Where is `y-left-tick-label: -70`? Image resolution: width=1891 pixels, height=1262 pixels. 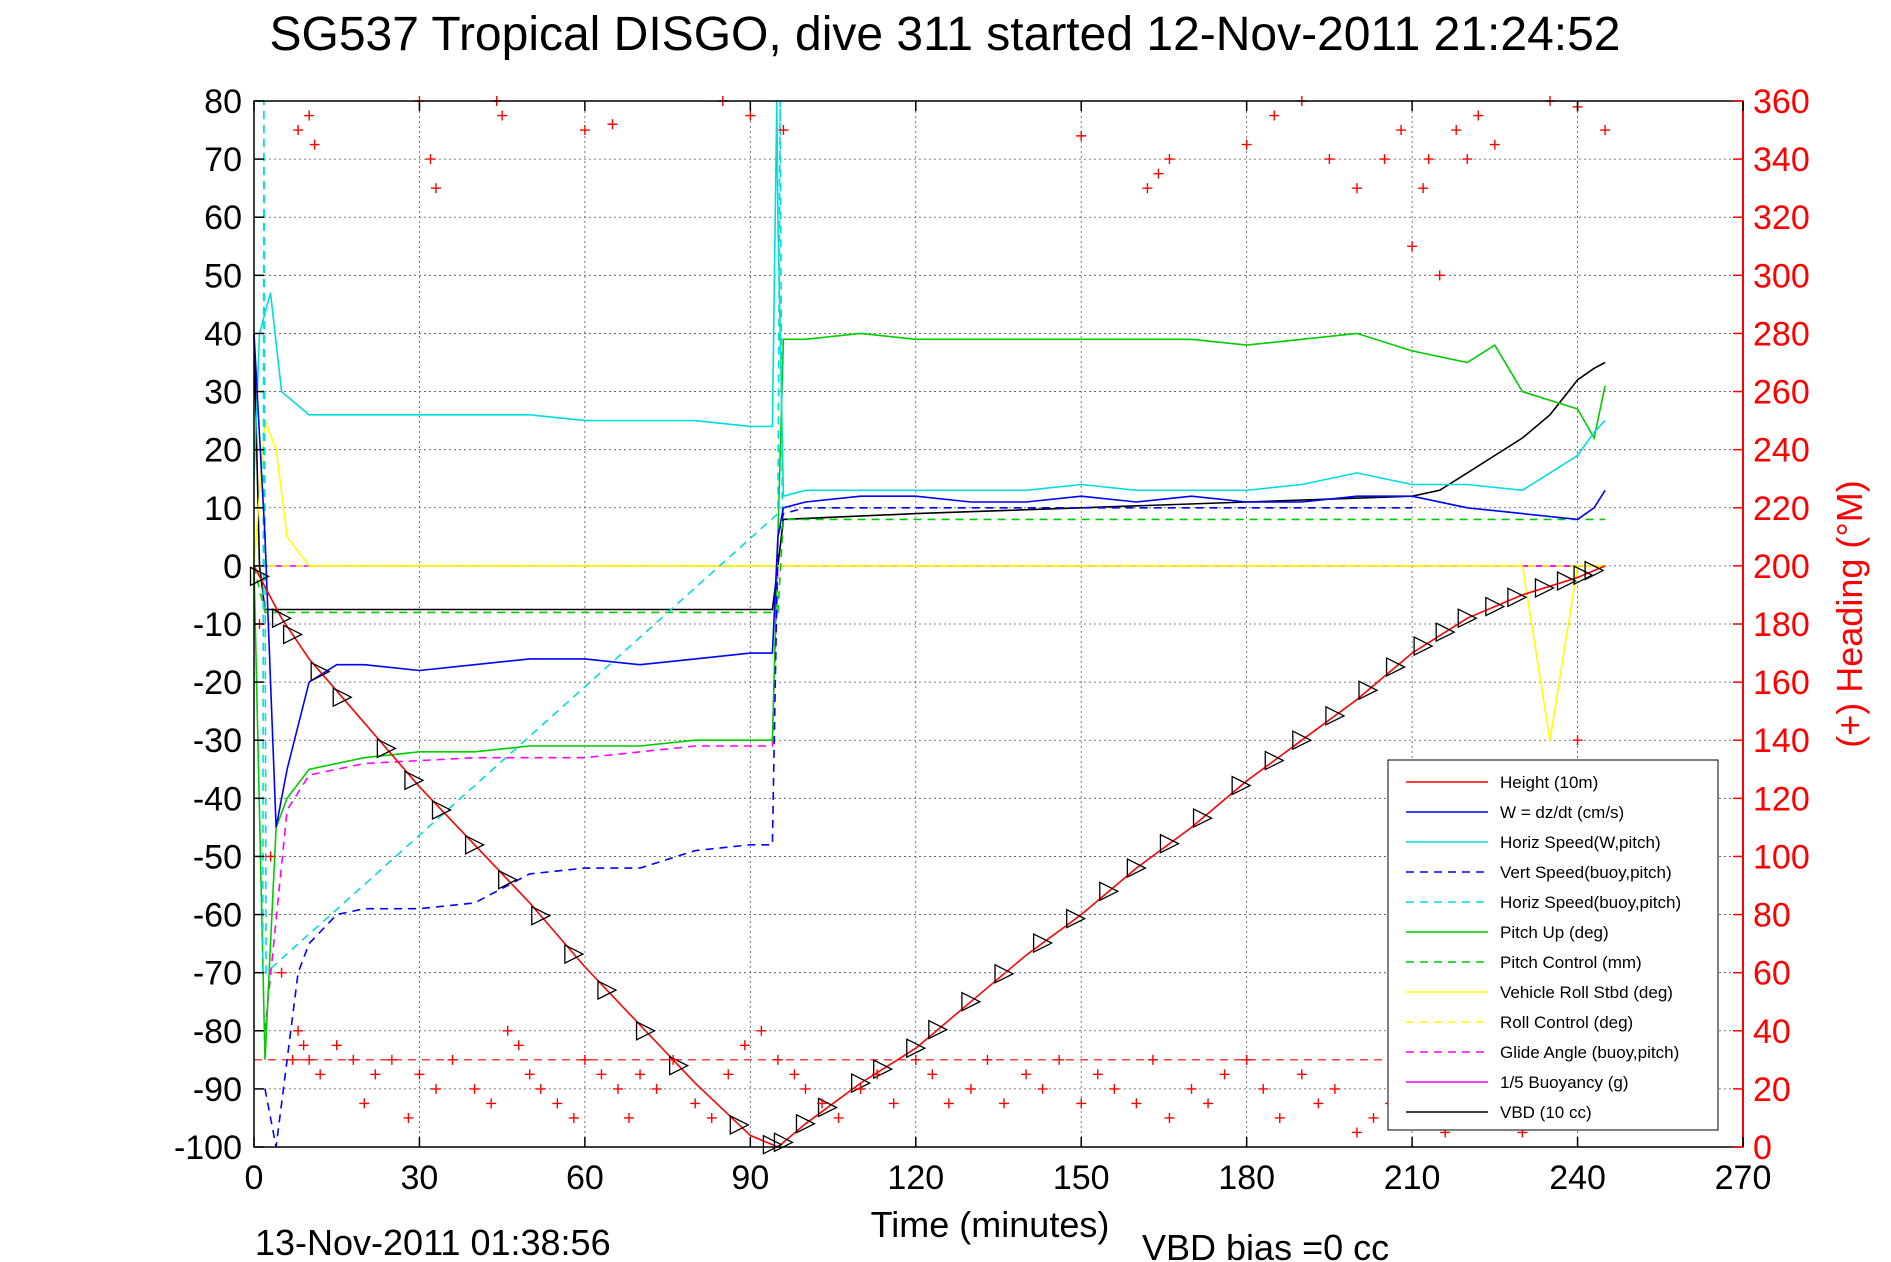 y-left-tick-label: -70 is located at coordinates (217, 974).